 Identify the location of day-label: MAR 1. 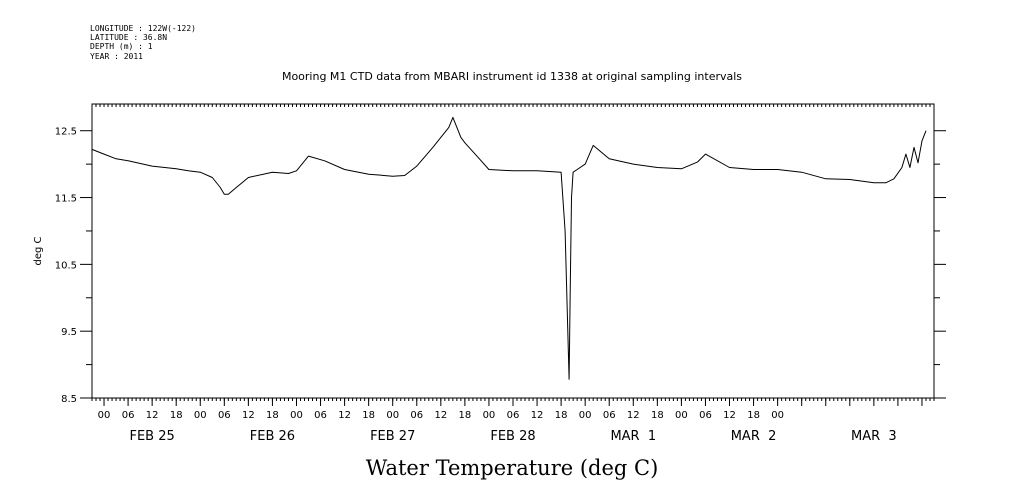
(633, 436).